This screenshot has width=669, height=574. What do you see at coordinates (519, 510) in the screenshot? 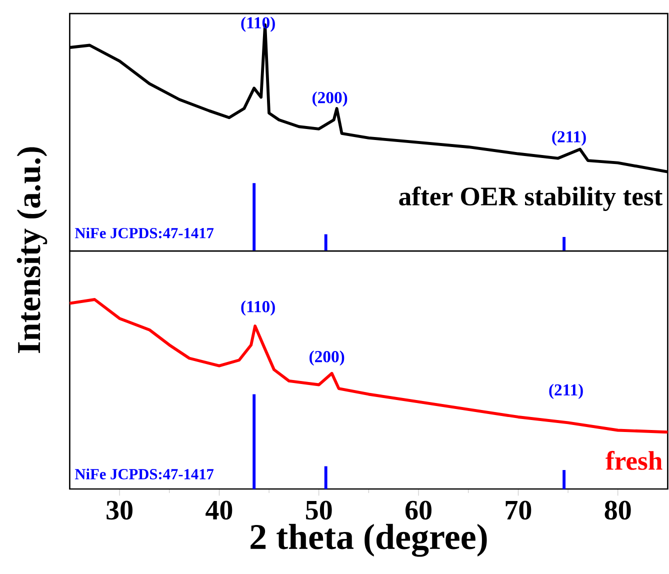
I see `x-tick-label: 70` at bounding box center [519, 510].